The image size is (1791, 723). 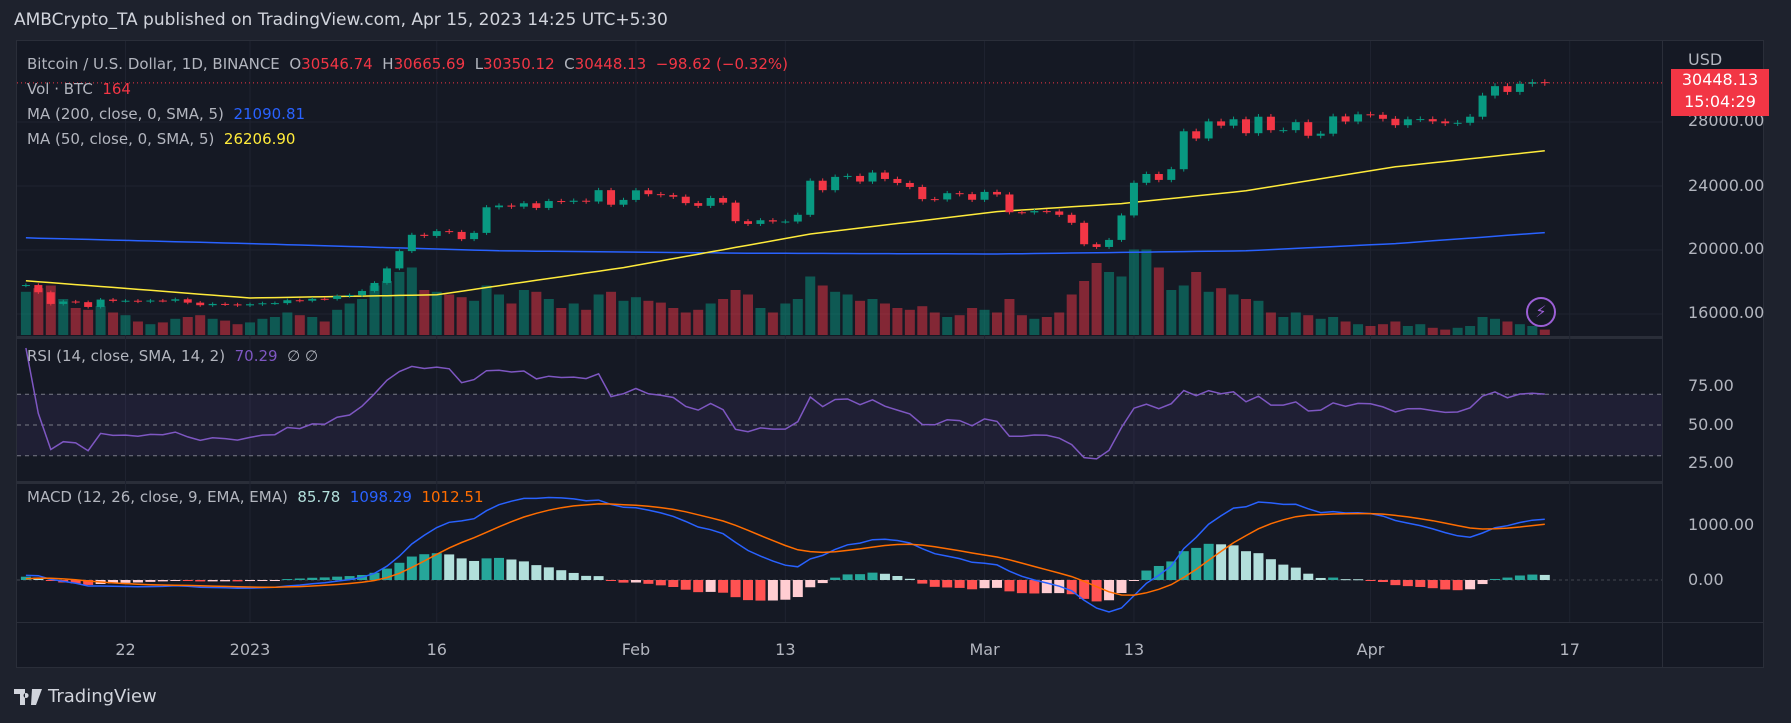 What do you see at coordinates (984, 649) in the screenshot?
I see `time-tick: Mar` at bounding box center [984, 649].